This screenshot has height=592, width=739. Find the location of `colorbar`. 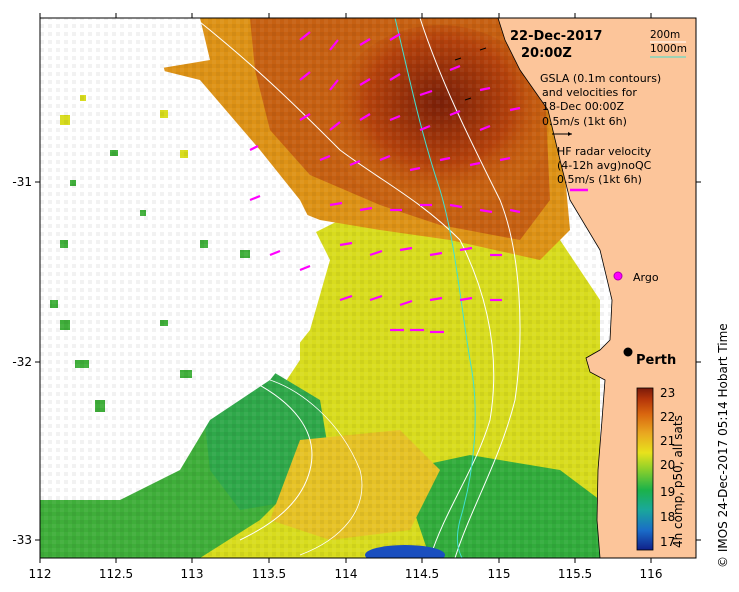

colorbar is located at coordinates (645, 469).